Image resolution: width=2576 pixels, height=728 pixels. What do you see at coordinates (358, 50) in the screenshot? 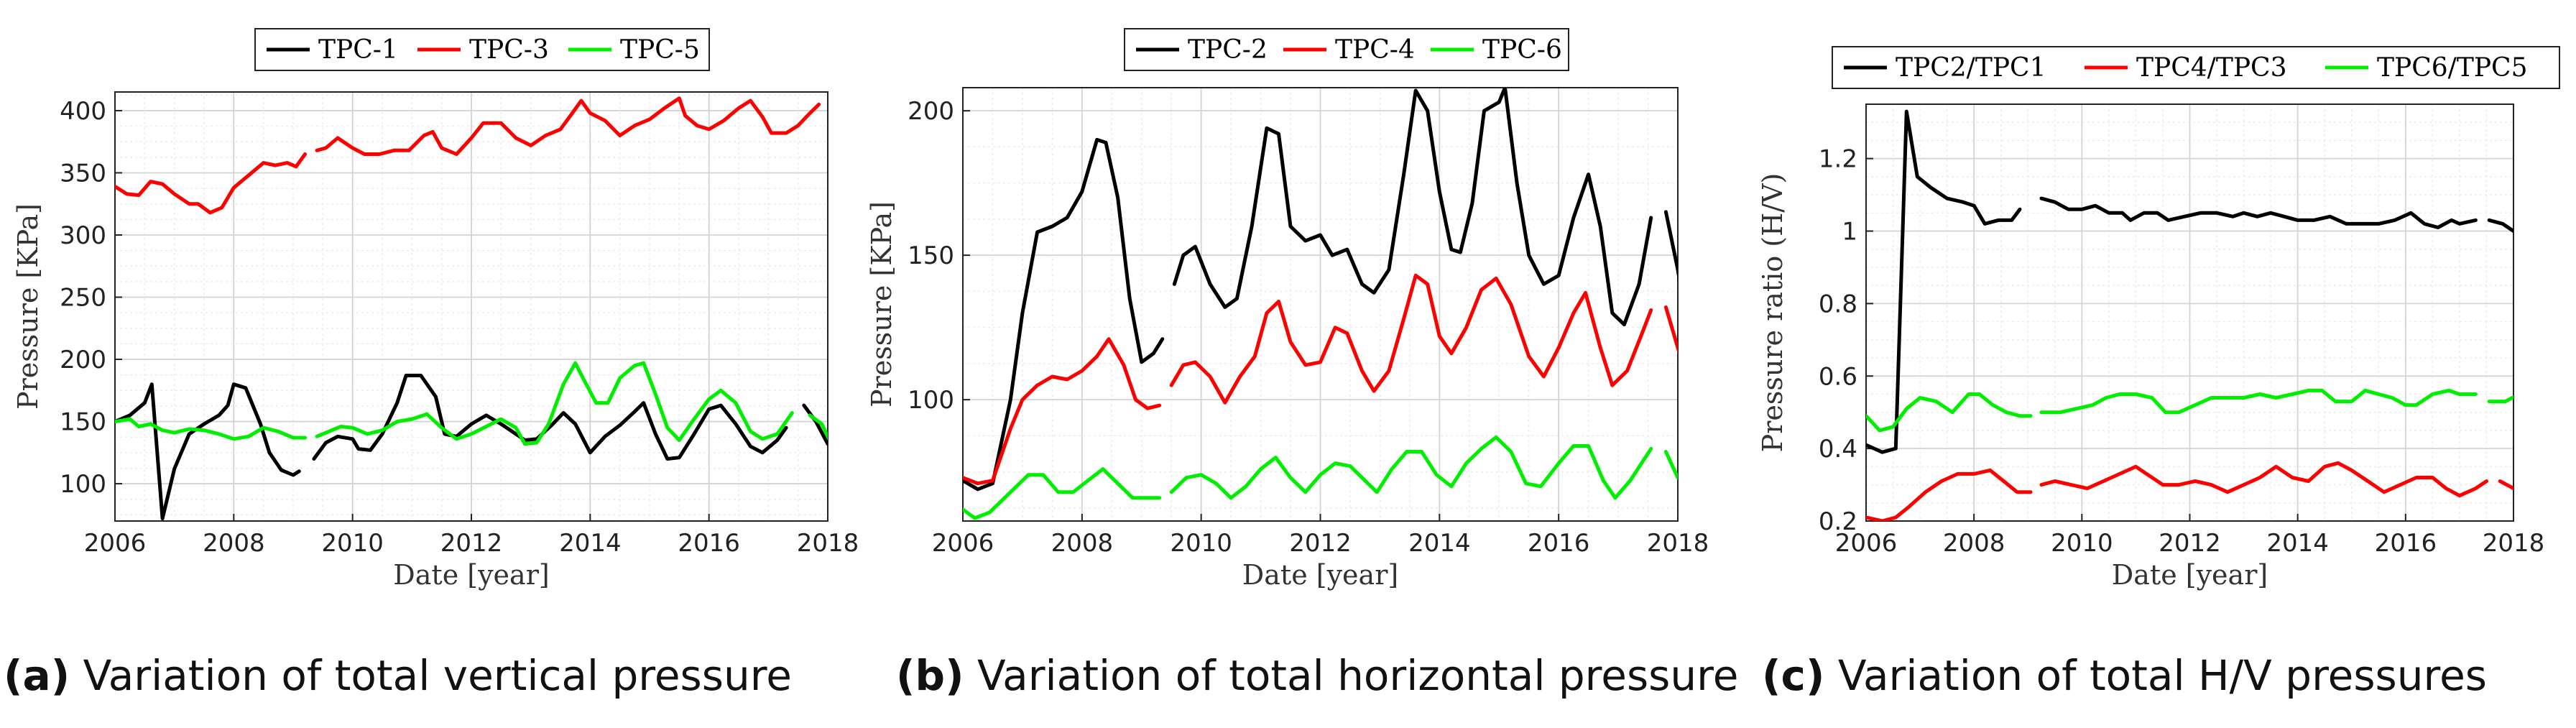
I see `legend-label: TPC-1` at bounding box center [358, 50].